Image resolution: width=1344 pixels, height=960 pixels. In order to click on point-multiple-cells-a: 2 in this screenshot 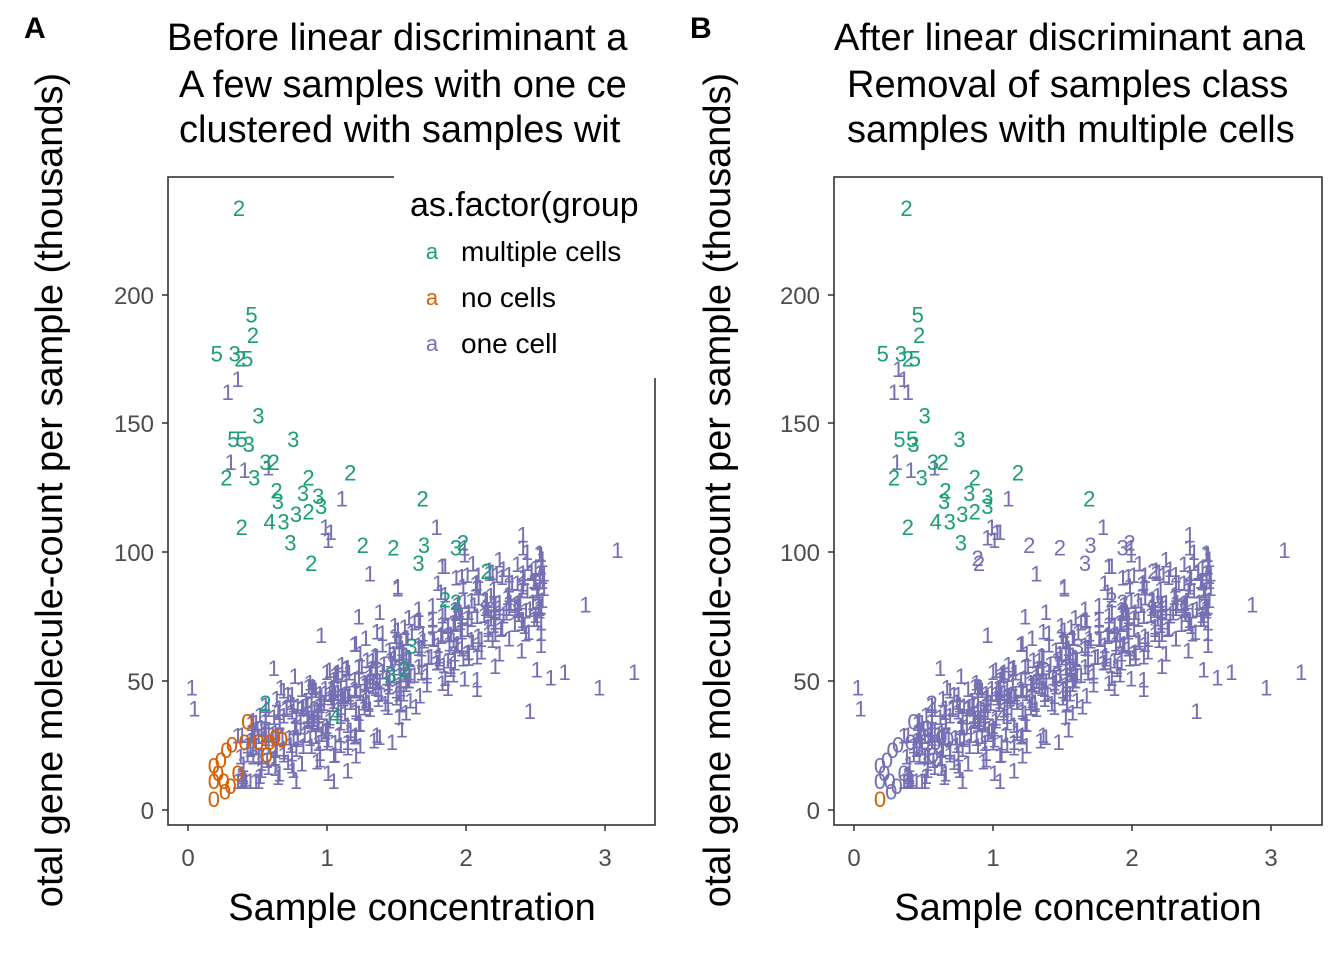, I will do `click(393, 548)`.